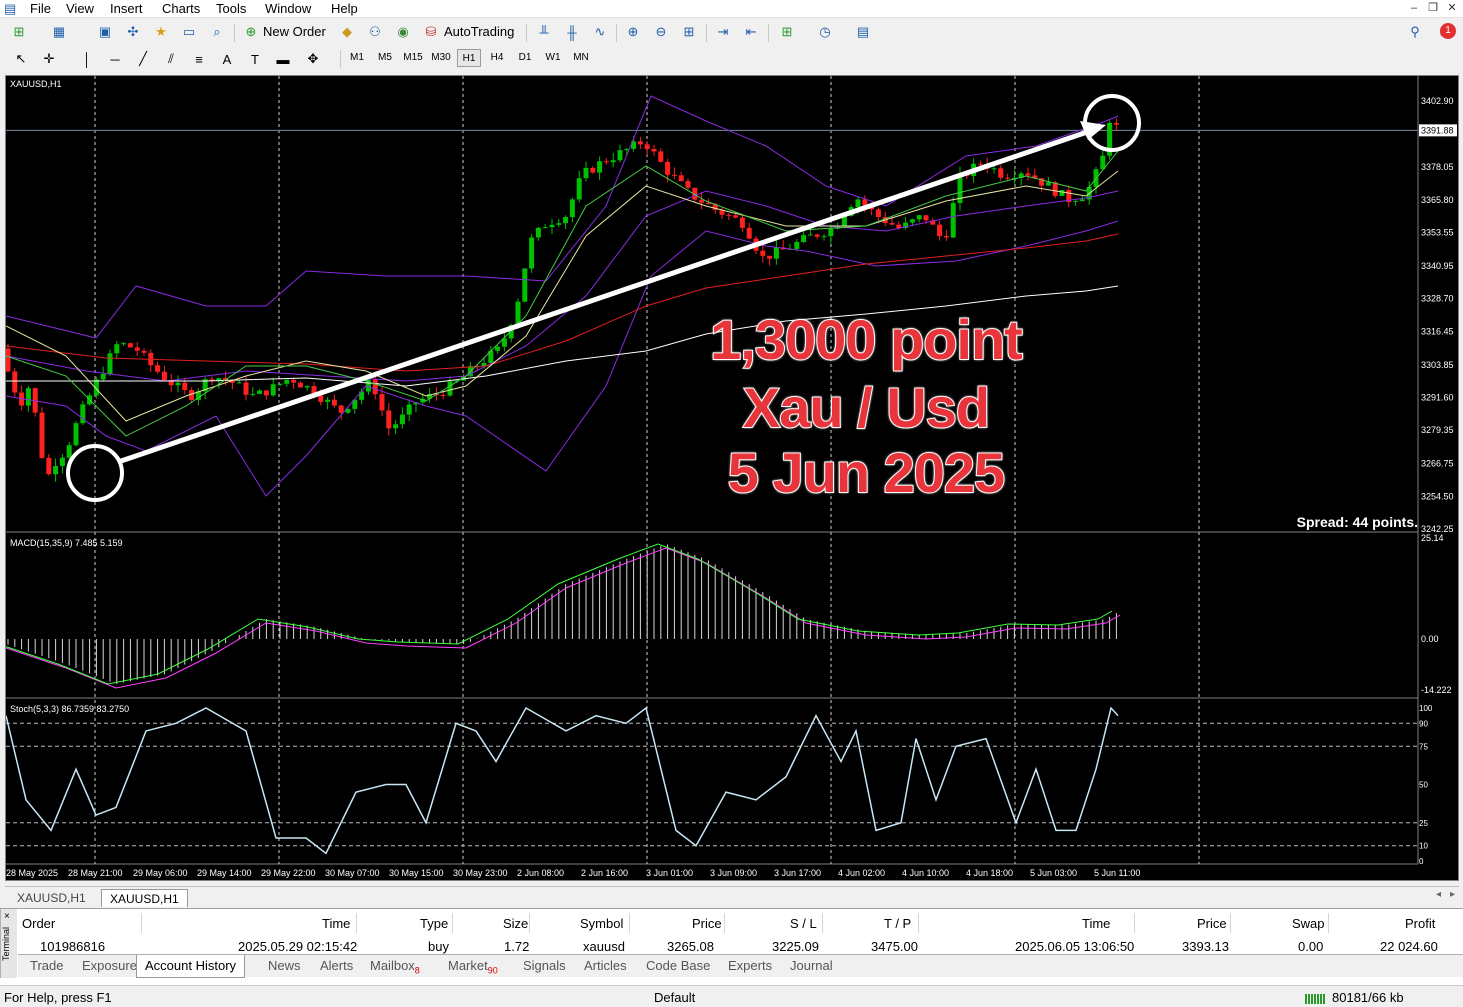 This screenshot has width=1463, height=1007. I want to click on tf-m5: M5, so click(385, 57).